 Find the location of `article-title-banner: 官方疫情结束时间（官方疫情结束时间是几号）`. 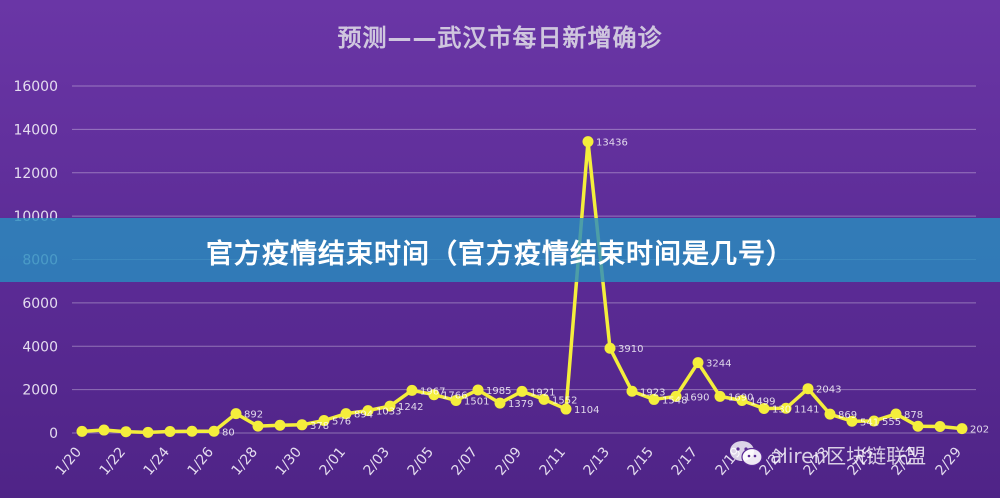

article-title-banner: 官方疫情结束时间（官方疫情结束时间是几号） is located at coordinates (500, 250).